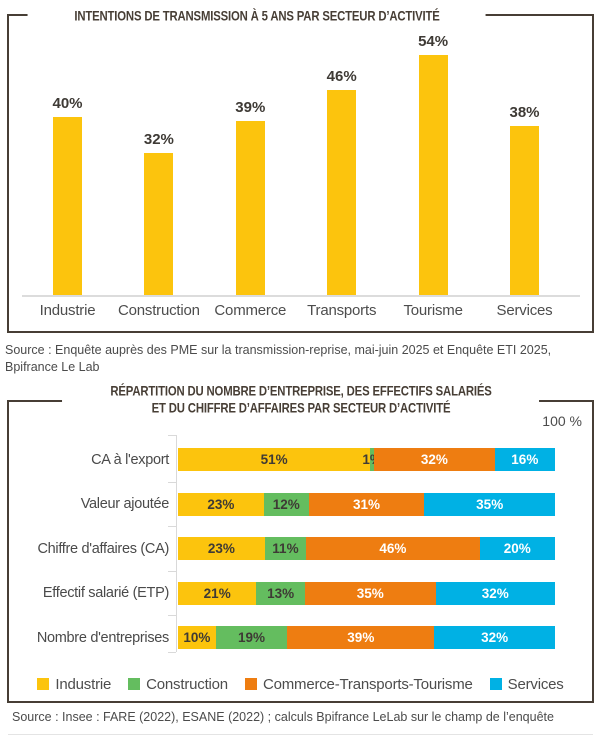  Describe the element at coordinates (130, 459) in the screenshot. I see `row-label-ca-l-export: CA à l'export` at that location.